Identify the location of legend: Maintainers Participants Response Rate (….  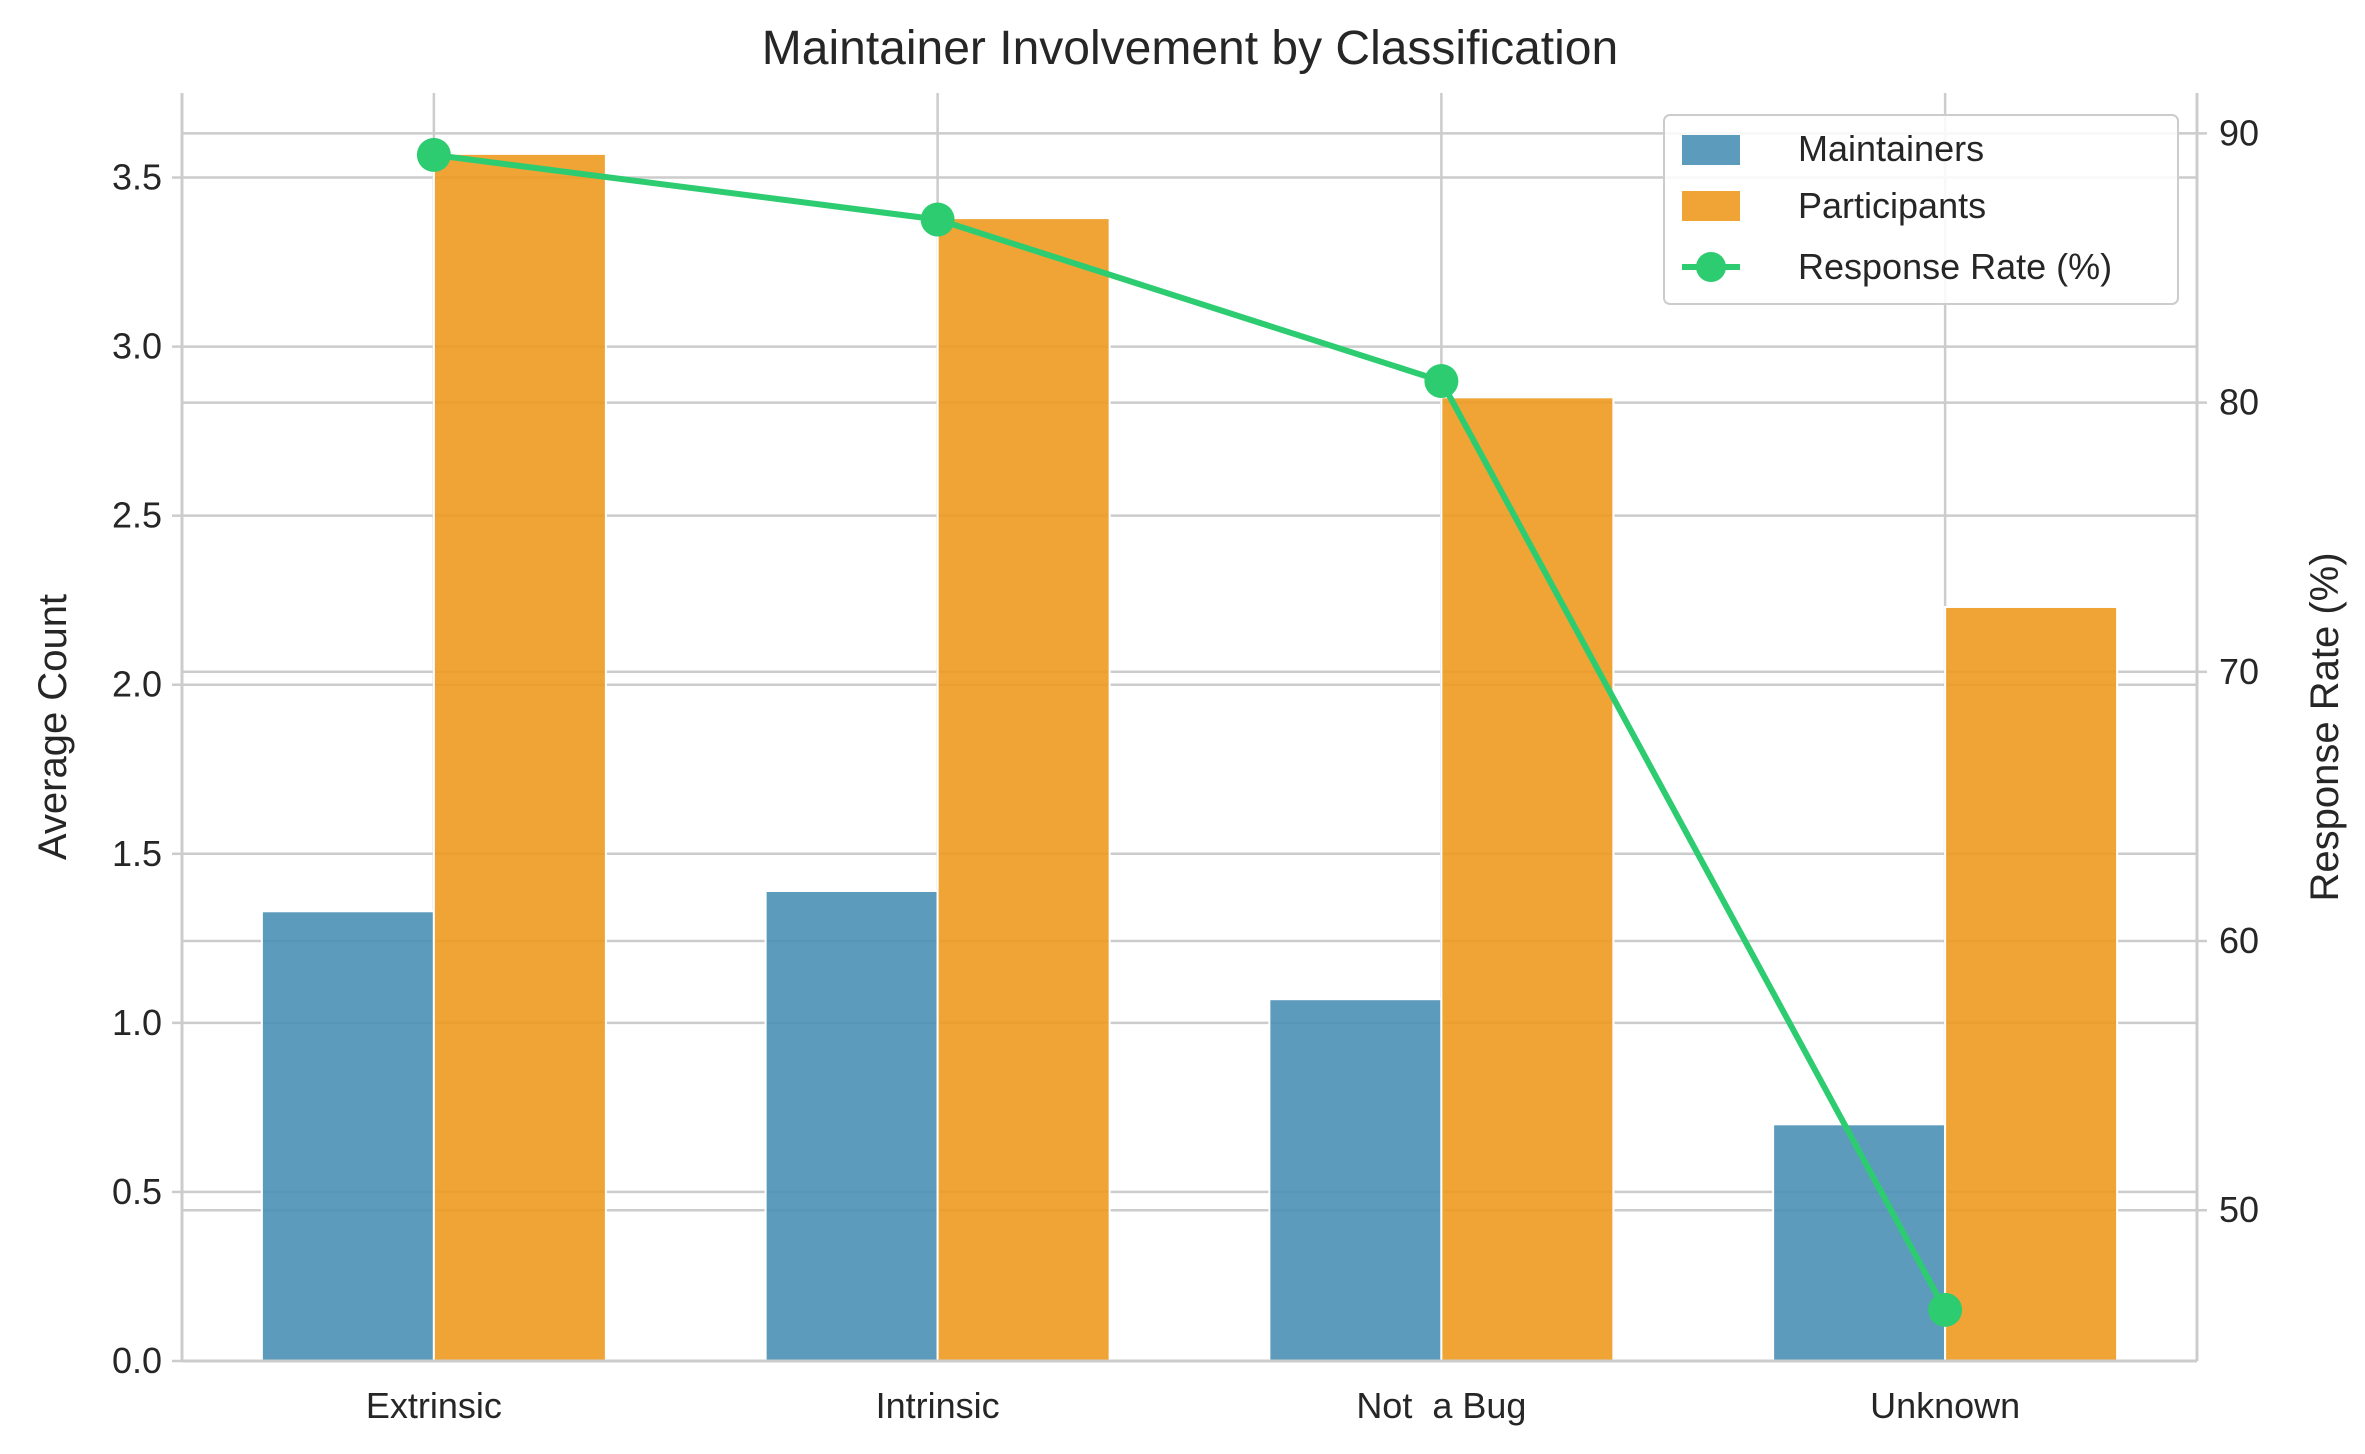
(1921, 209).